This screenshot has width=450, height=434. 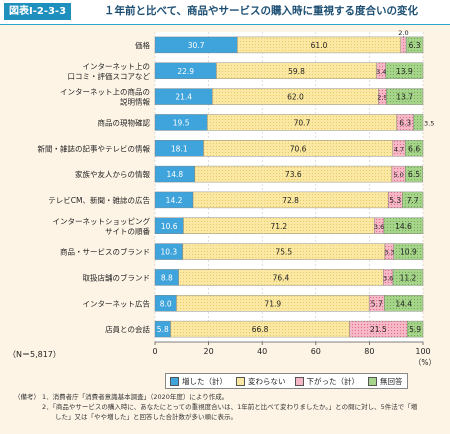 I want to click on legend-swatch-unchanged, so click(x=240, y=381).